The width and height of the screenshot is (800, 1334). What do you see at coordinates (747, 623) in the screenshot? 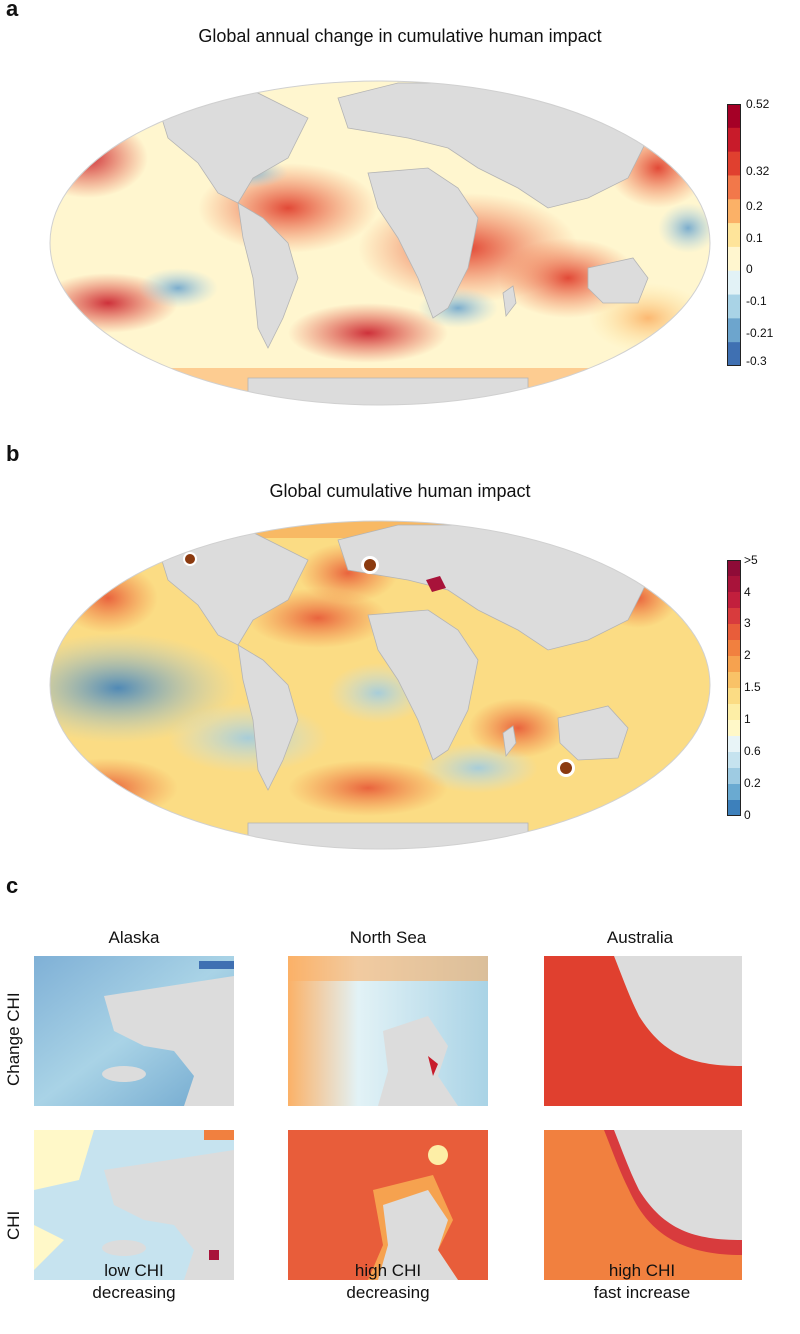
I see `colorbar-b-tick-2: 3` at bounding box center [747, 623].